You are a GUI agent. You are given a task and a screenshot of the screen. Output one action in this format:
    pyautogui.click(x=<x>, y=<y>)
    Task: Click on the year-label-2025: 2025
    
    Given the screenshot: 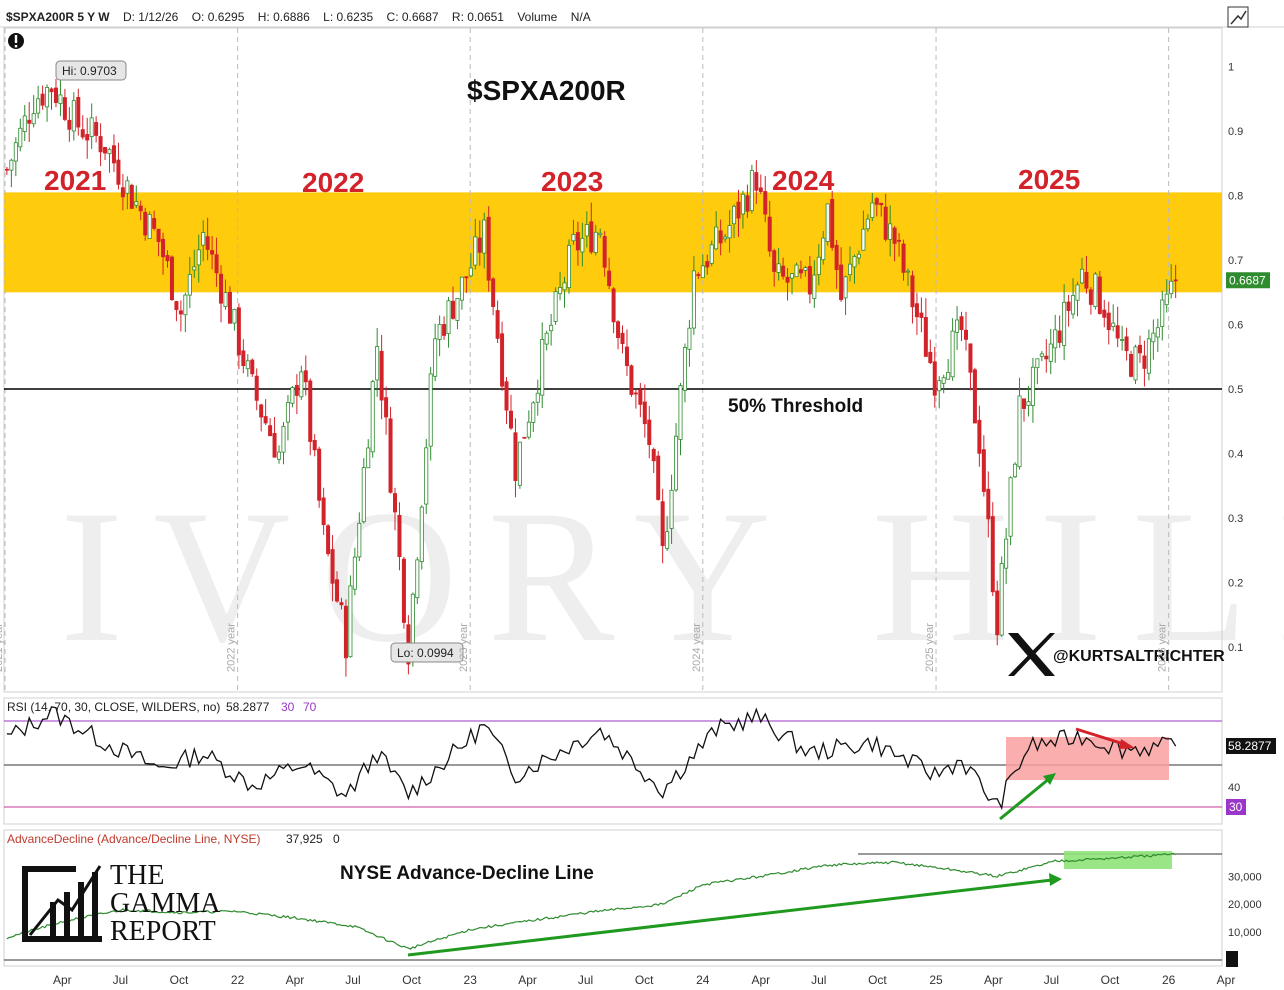 What is the action you would take?
    pyautogui.click(x=1049, y=179)
    